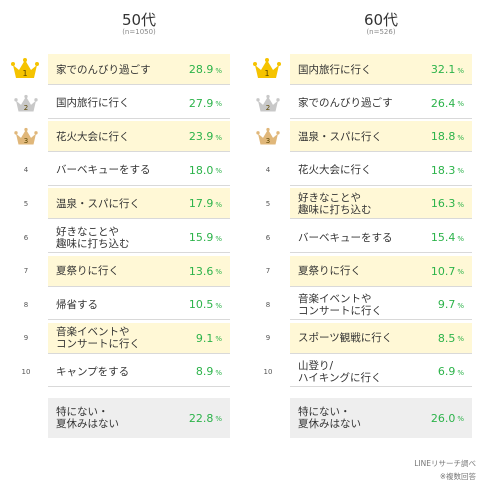 The height and width of the screenshot is (486, 490). Describe the element at coordinates (381, 20) in the screenshot. I see `column-title: 60代` at that location.